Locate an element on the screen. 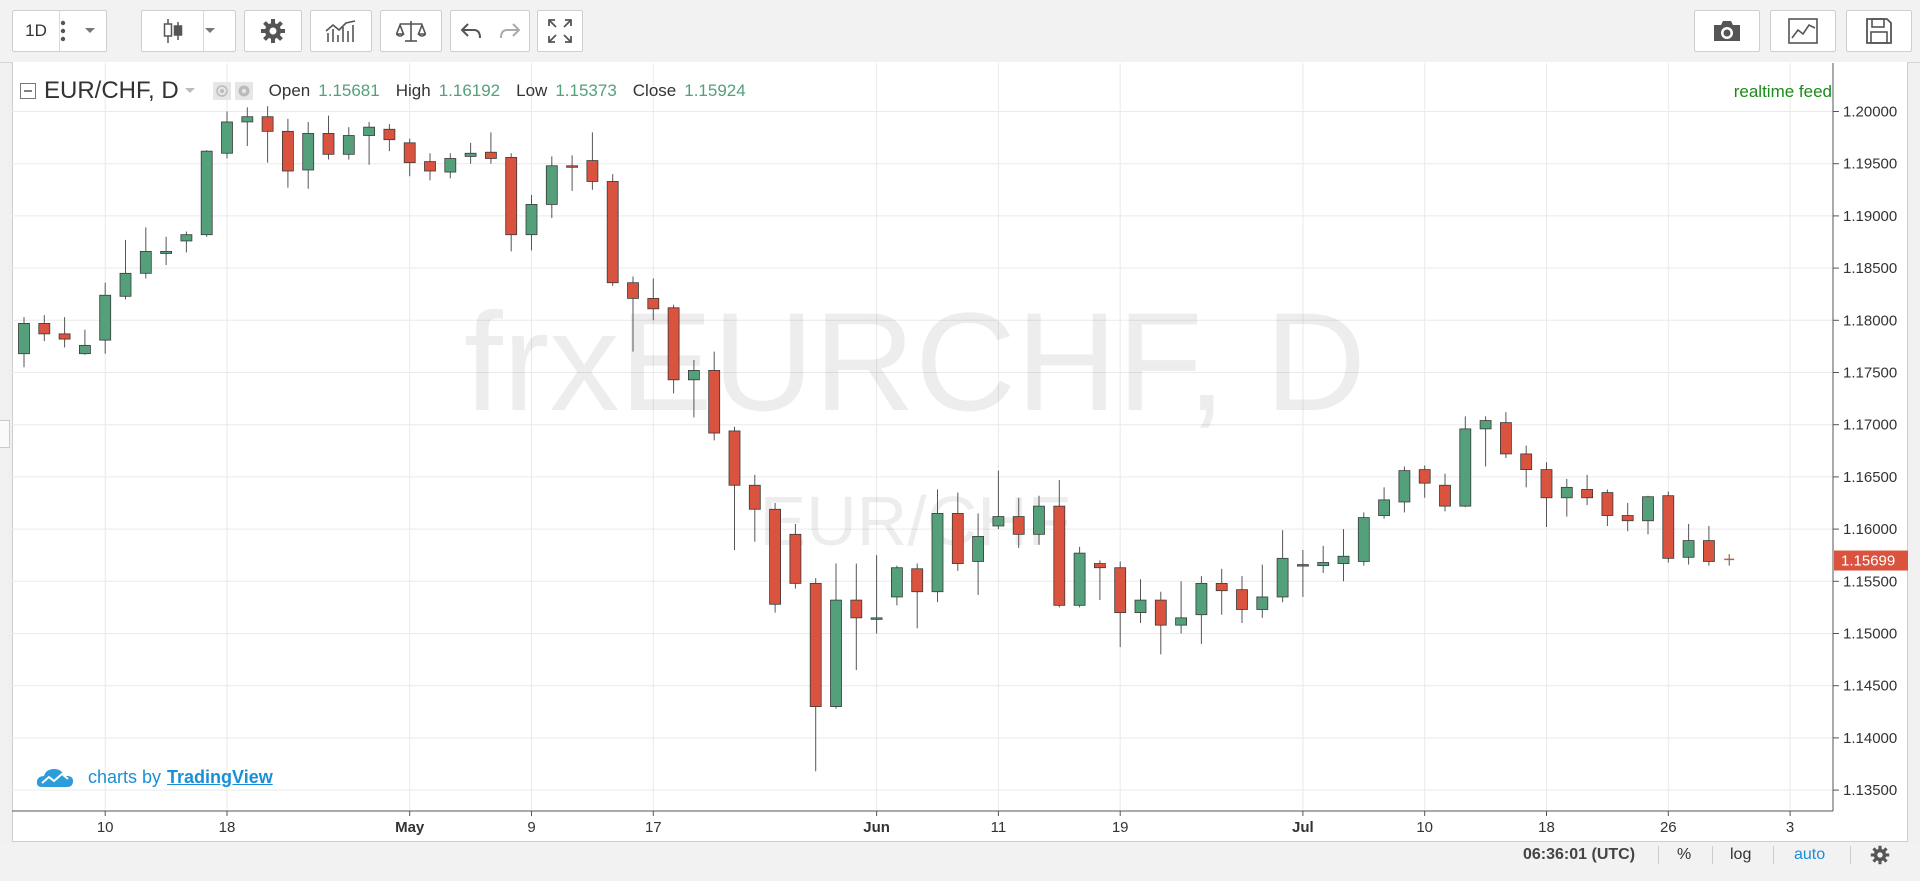 The height and width of the screenshot is (881, 1920). compare-button is located at coordinates (411, 31).